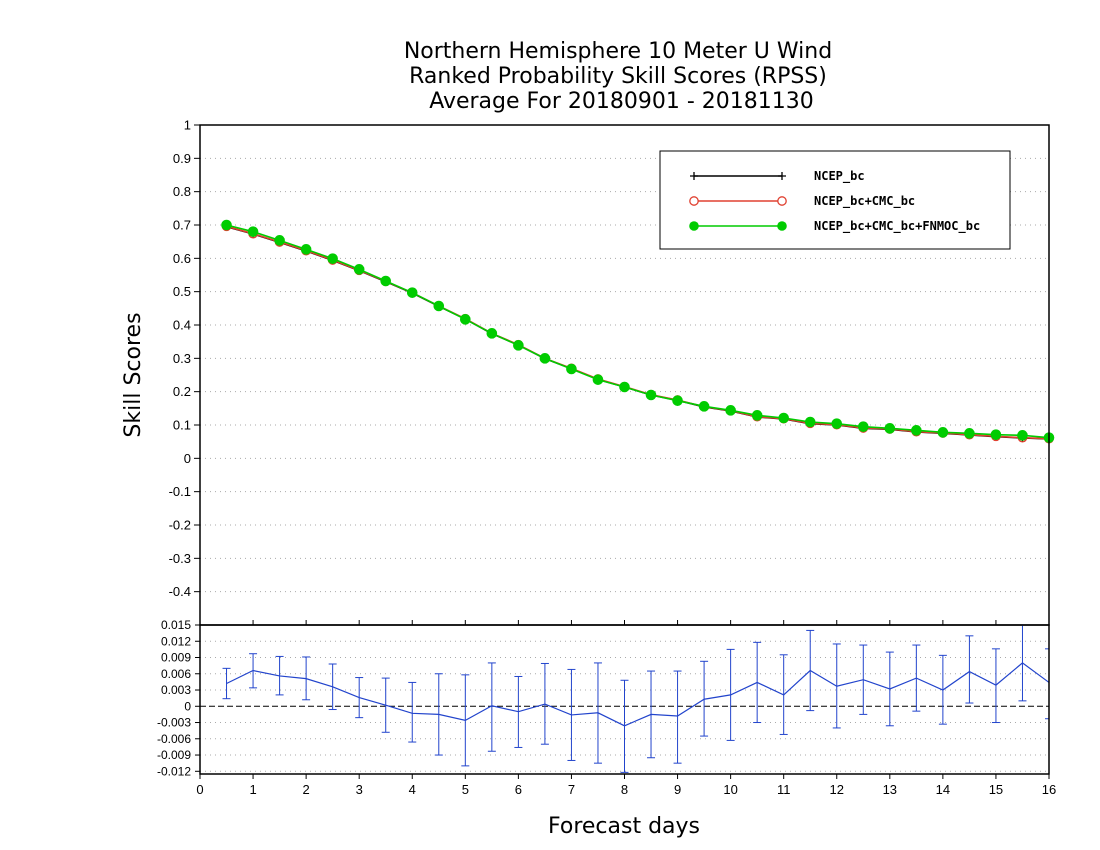 The width and height of the screenshot is (1100, 850). Describe the element at coordinates (306, 789) in the screenshot. I see `x-tick-label-2: 2` at that location.